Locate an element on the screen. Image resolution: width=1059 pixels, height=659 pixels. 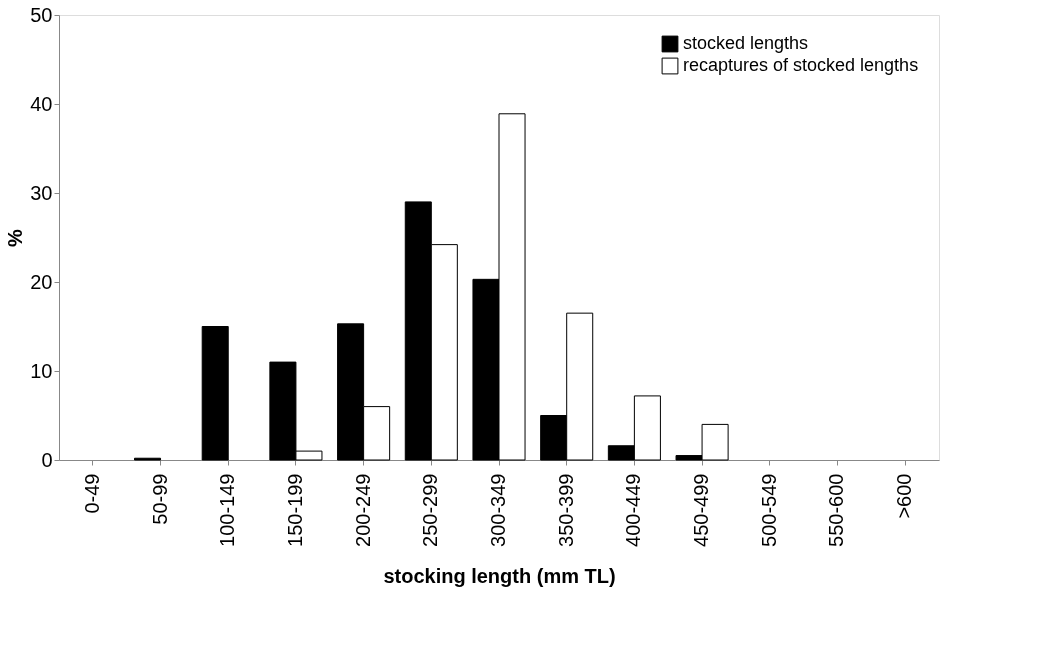
x-tick-label: 550-600 is located at coordinates (836, 510).